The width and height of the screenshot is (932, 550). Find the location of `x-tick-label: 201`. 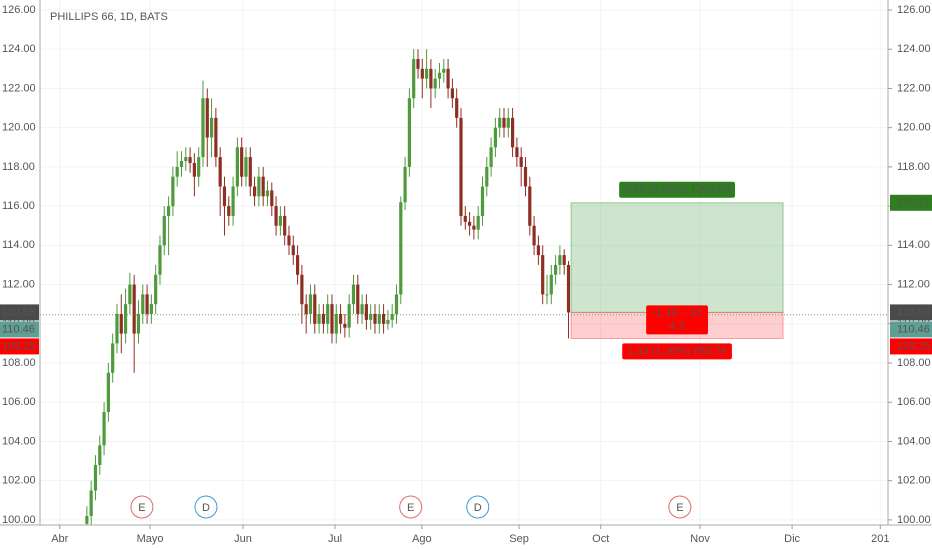

x-tick-label: 201 is located at coordinates (880, 539).